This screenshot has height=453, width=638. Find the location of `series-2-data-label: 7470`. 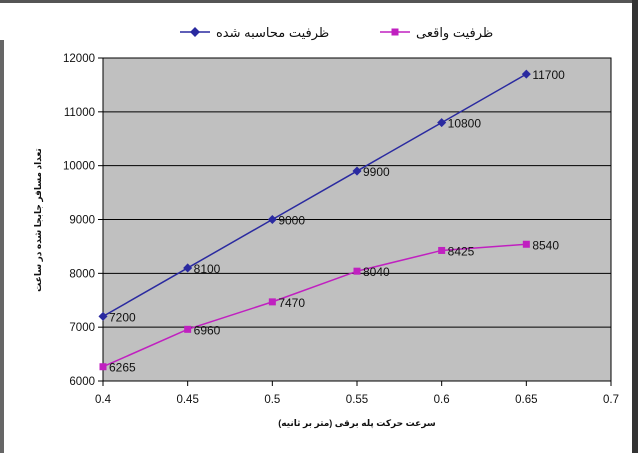

series-2-data-label: 7470 is located at coordinates (291, 303).